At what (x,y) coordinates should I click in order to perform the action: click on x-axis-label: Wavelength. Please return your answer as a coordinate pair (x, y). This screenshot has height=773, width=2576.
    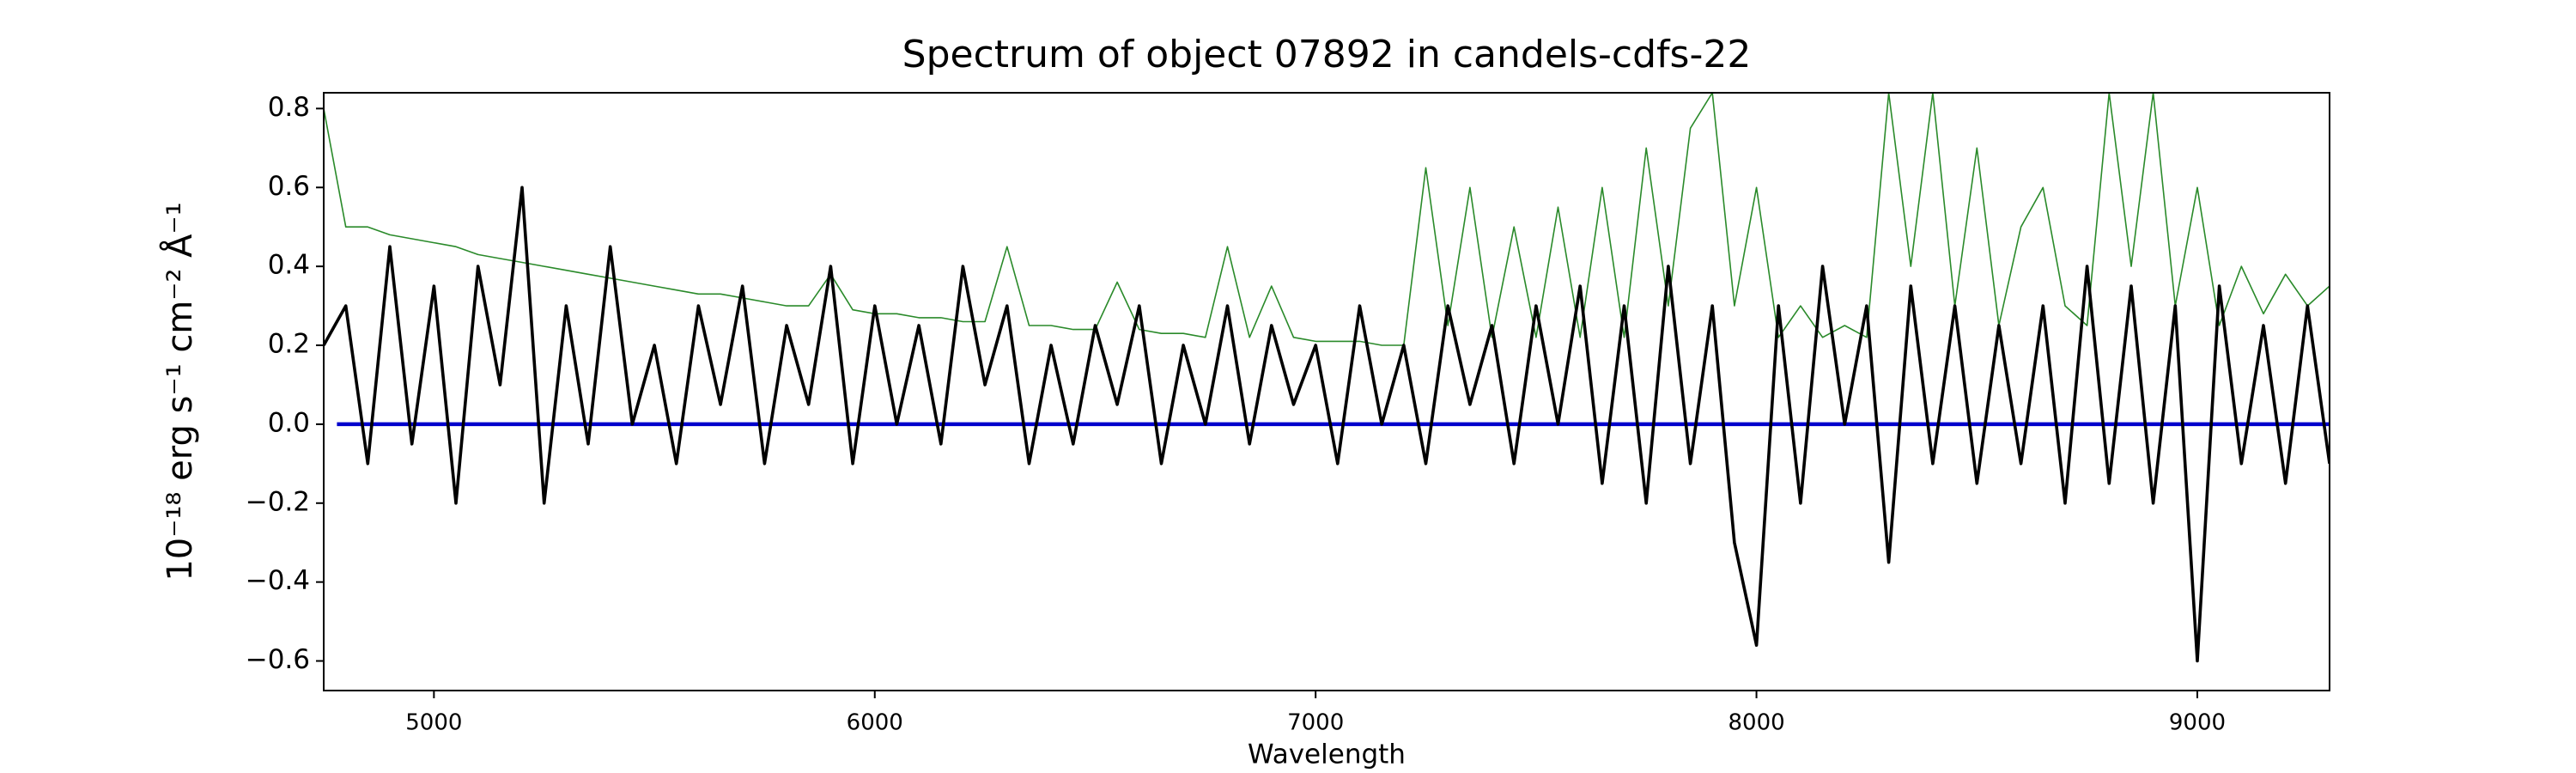
    Looking at the image, I should click on (1327, 755).